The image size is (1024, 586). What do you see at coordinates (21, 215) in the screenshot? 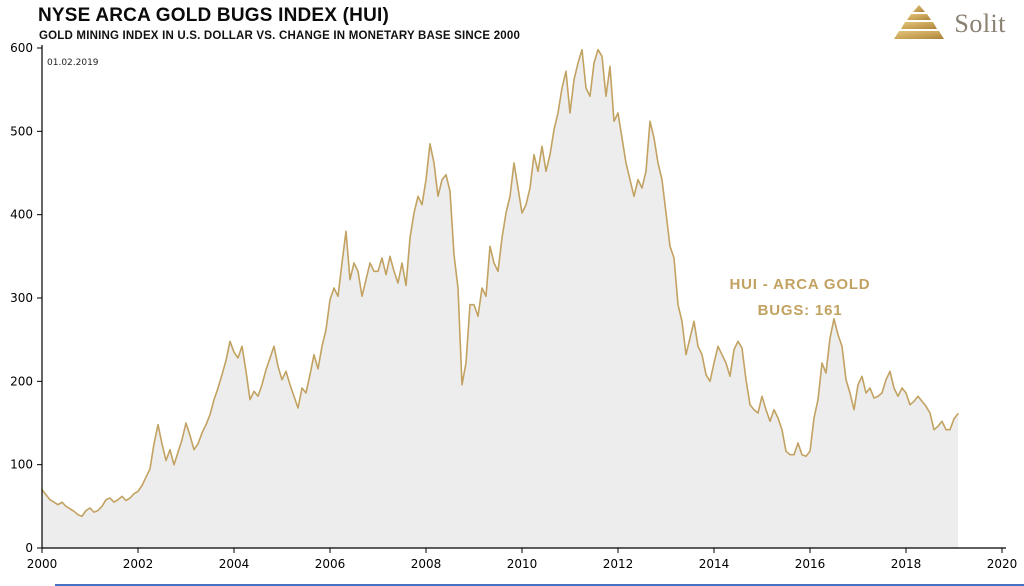
I see `y-tick-label: 400` at bounding box center [21, 215].